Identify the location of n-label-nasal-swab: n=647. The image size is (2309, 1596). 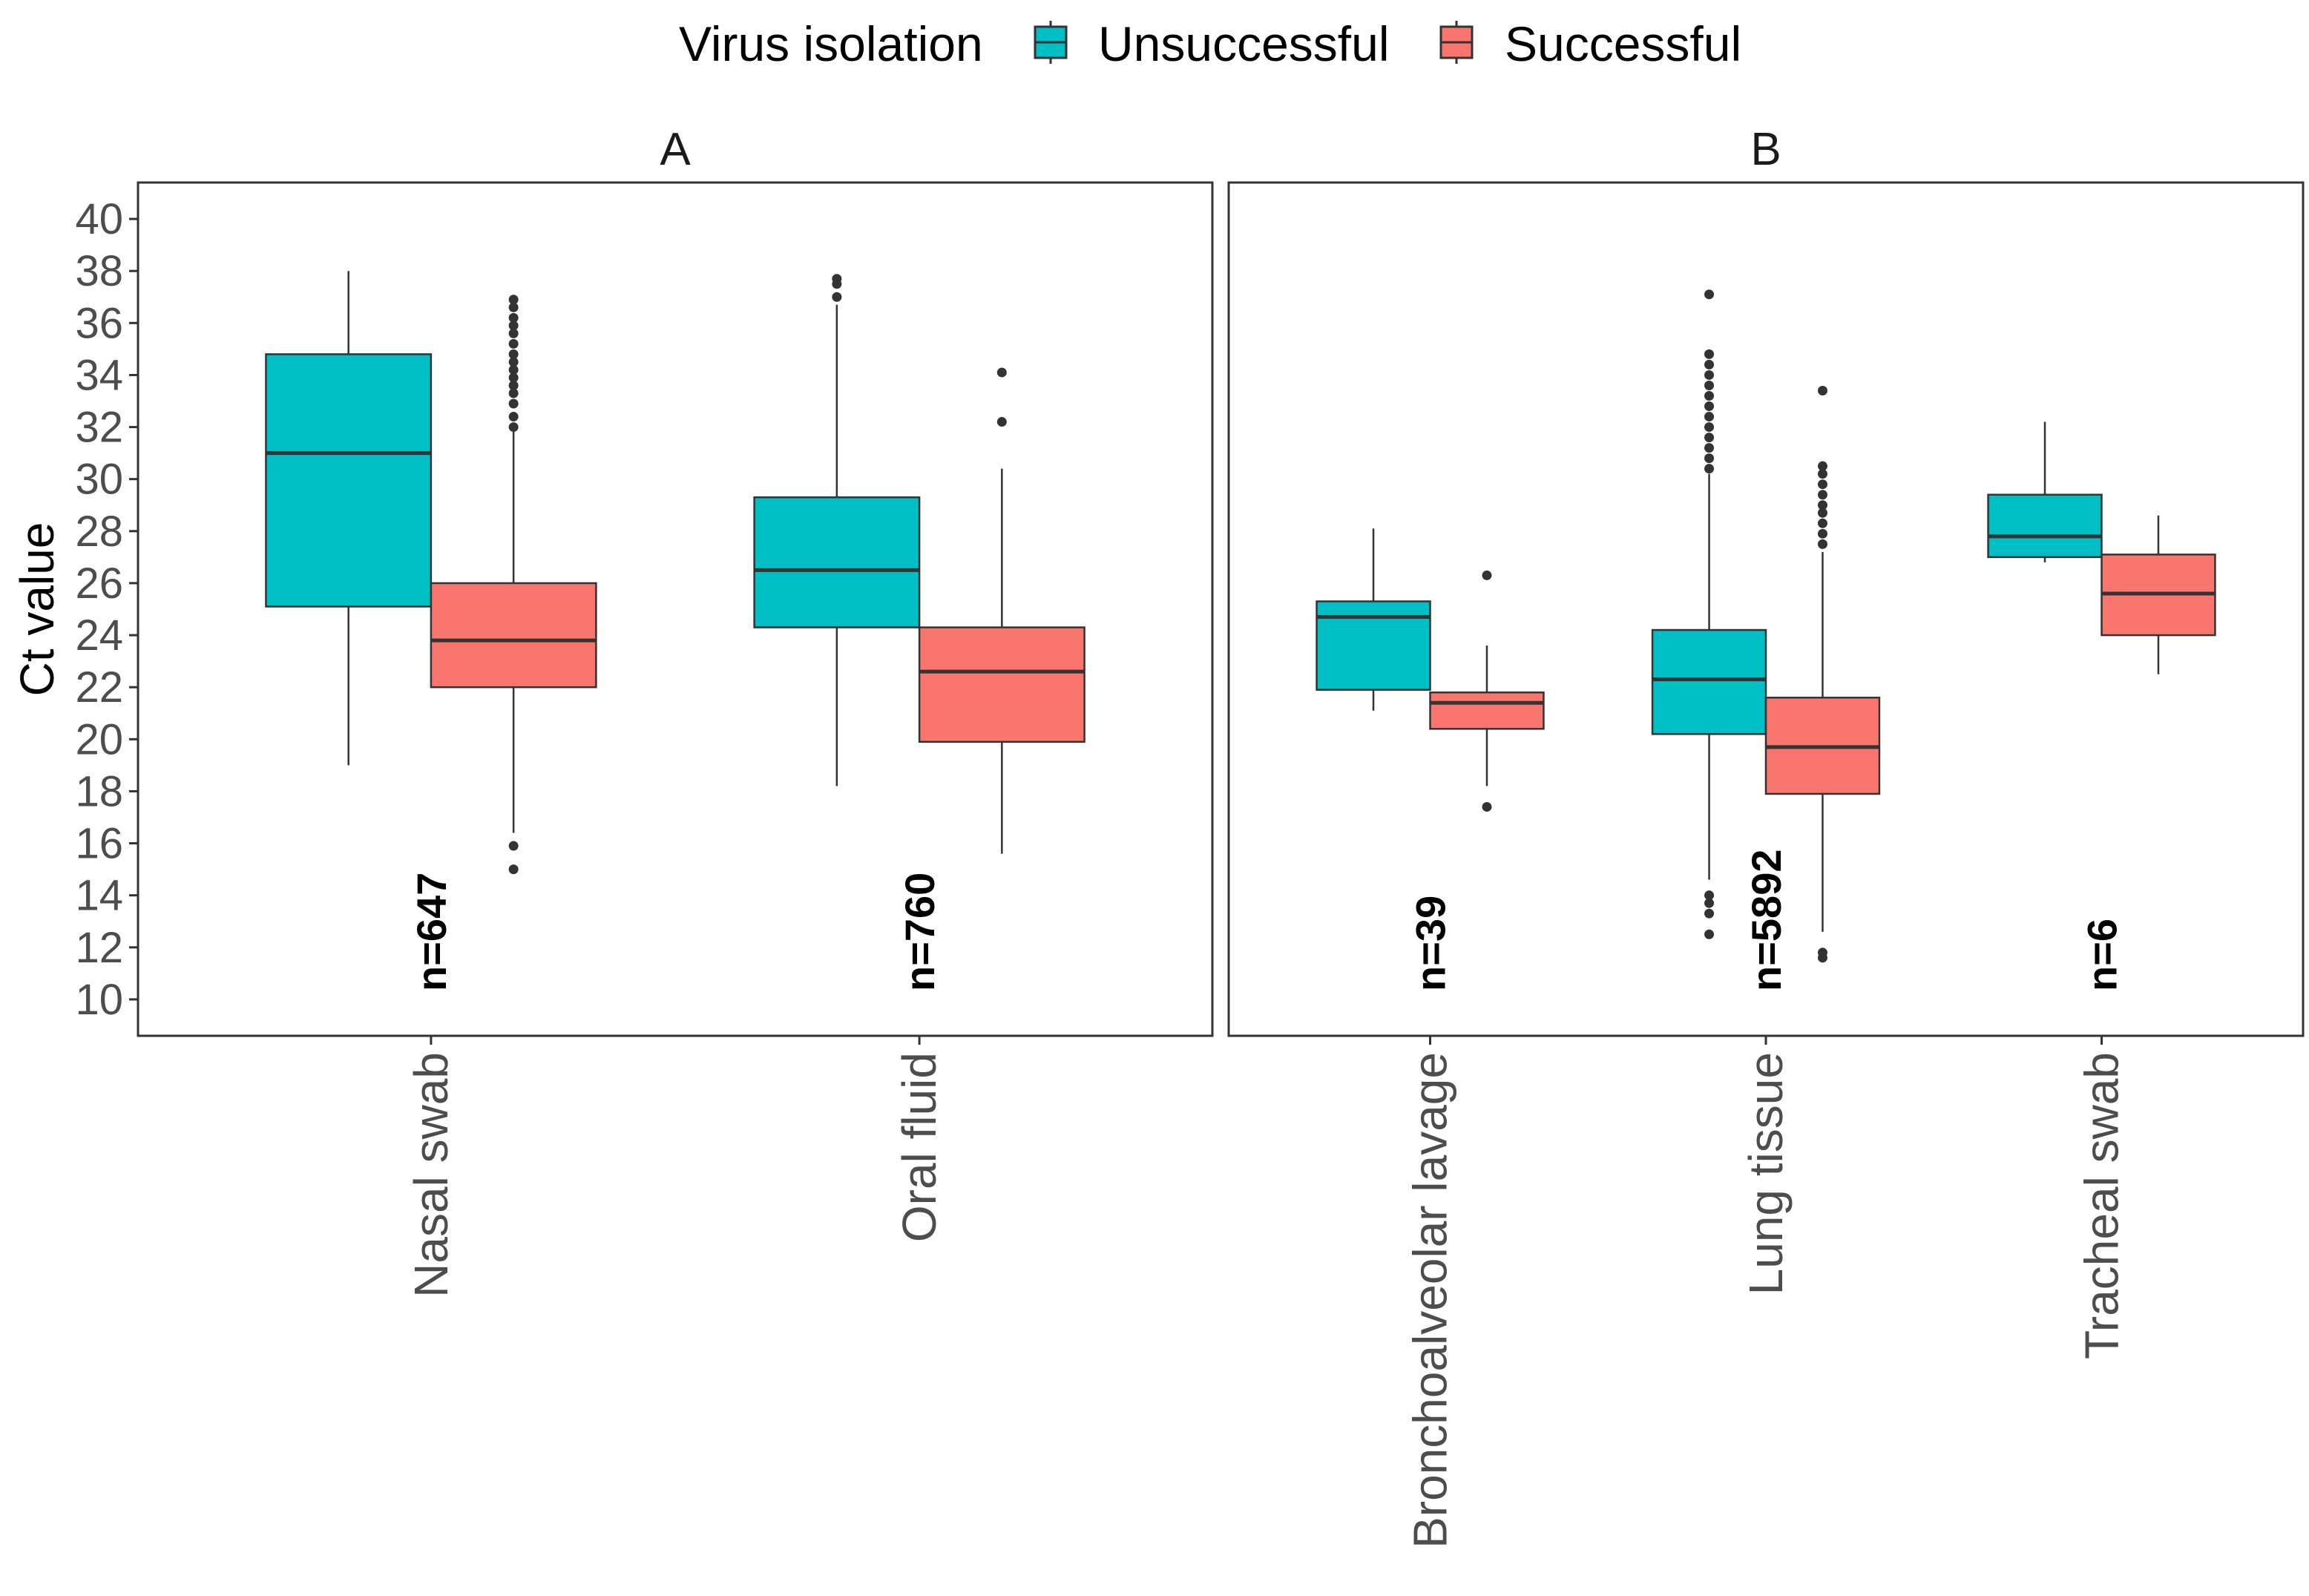
(431, 932).